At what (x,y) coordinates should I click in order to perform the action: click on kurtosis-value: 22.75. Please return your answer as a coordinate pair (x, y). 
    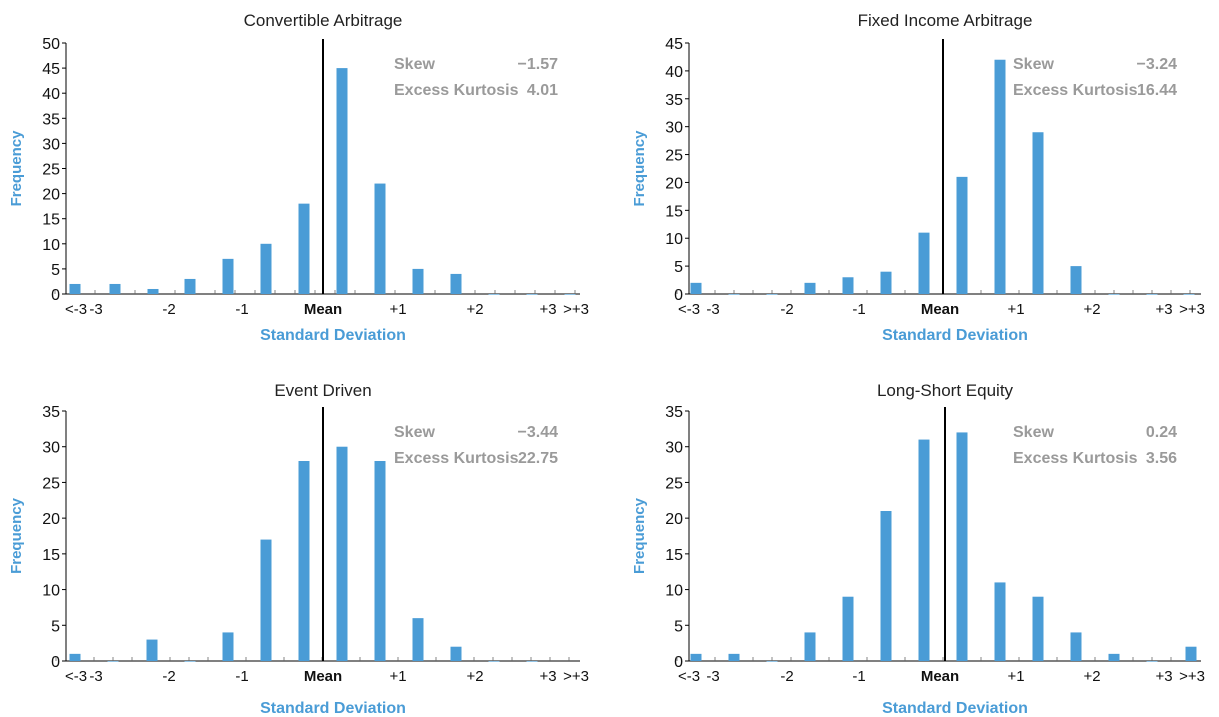
    Looking at the image, I should click on (538, 458).